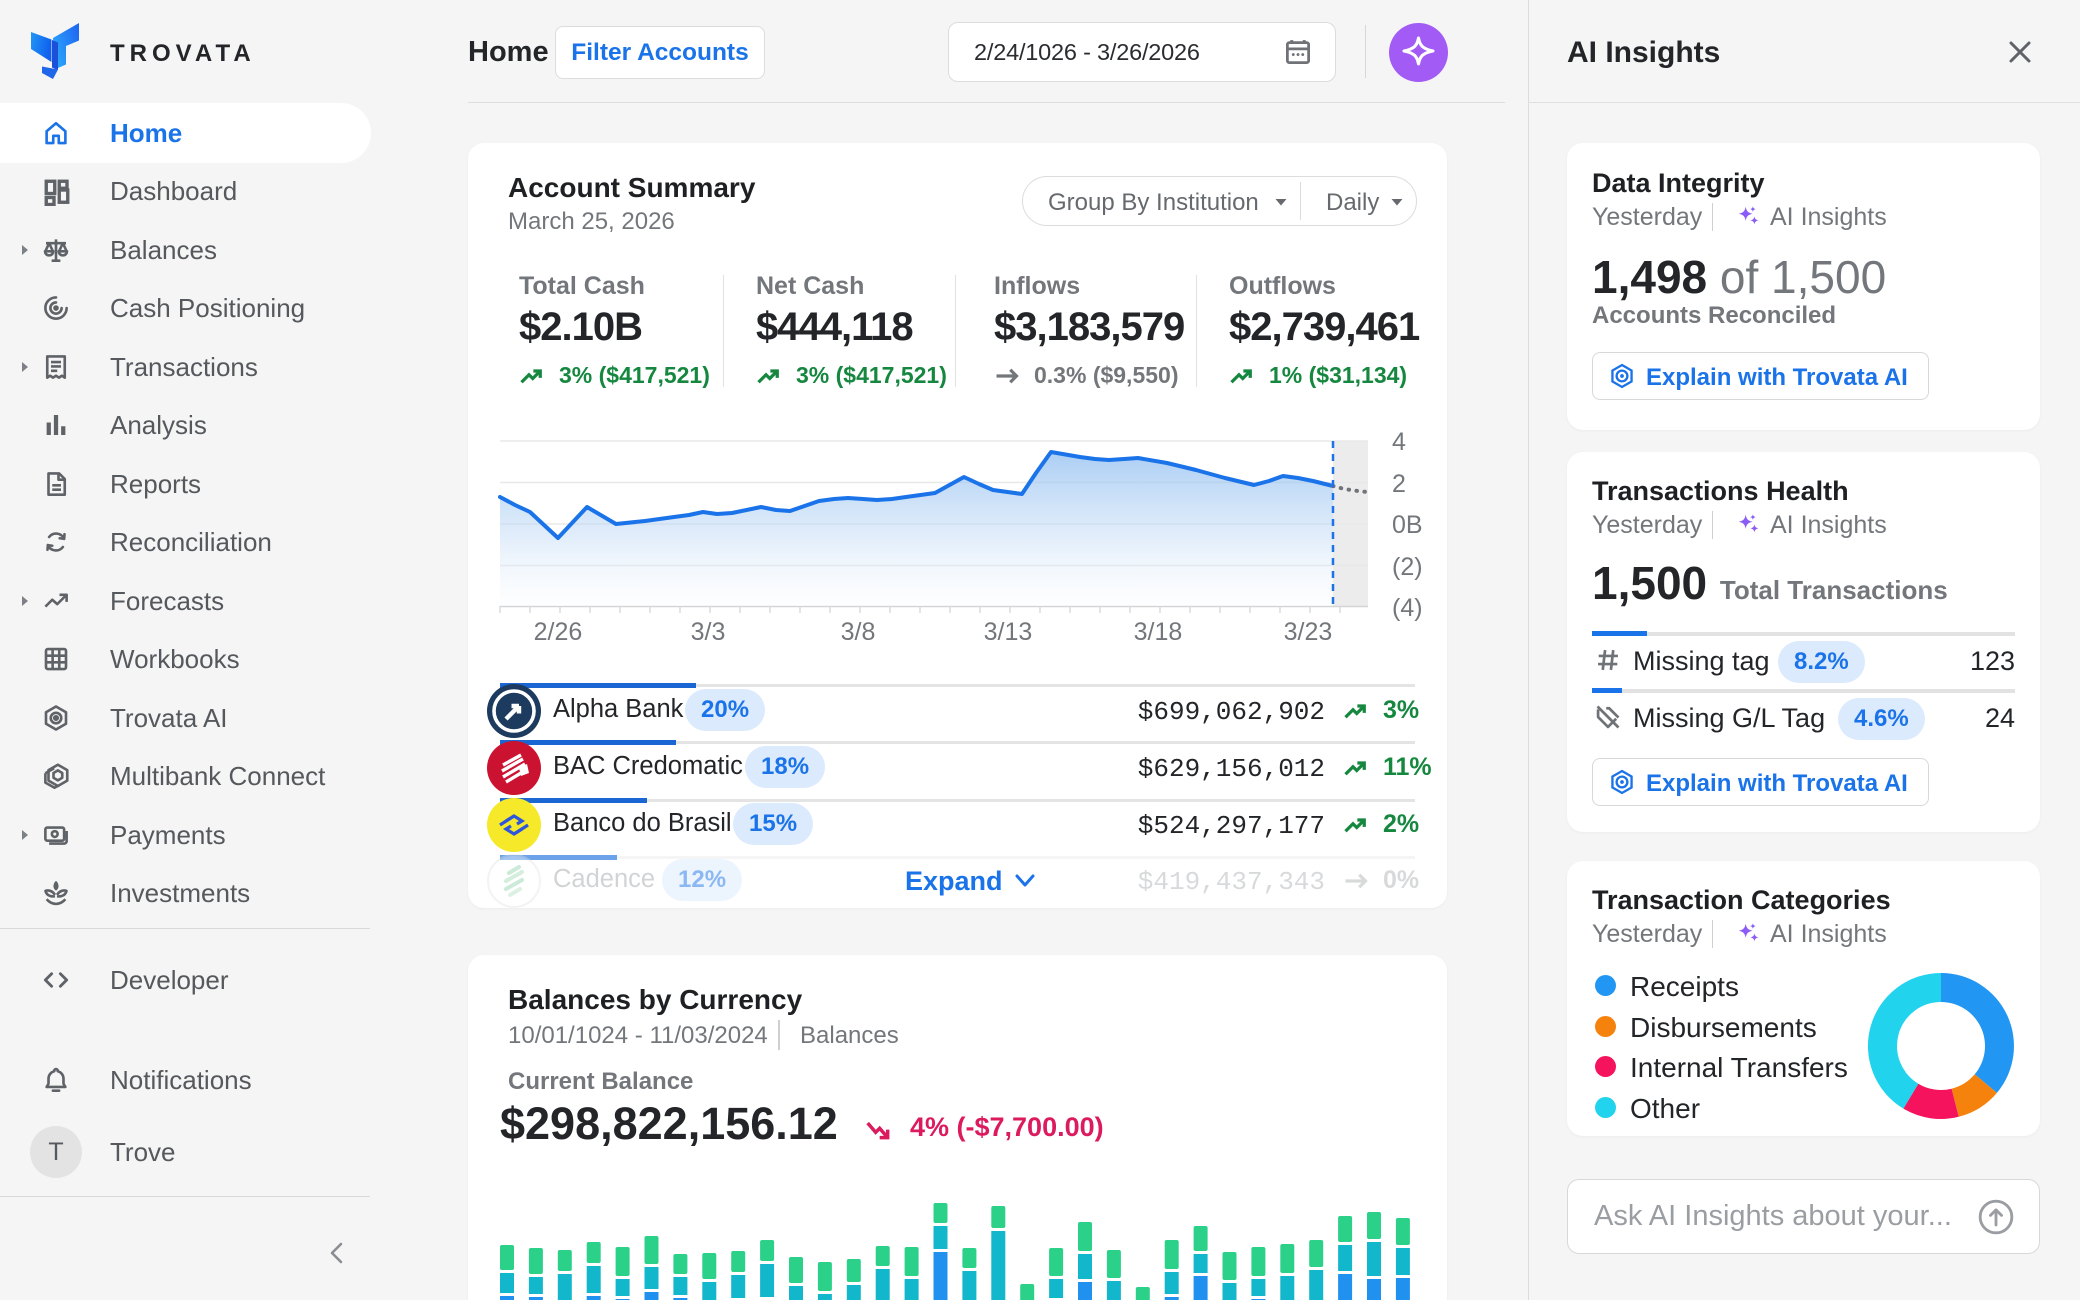  Describe the element at coordinates (1308, 632) in the screenshot. I see `svg-text: 3/23` at that location.